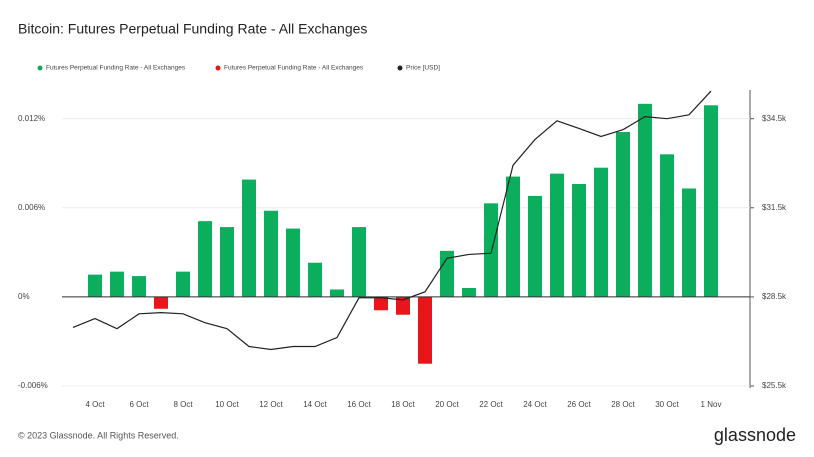  Describe the element at coordinates (447, 404) in the screenshot. I see `x-tick-label: 20 Oct` at that location.